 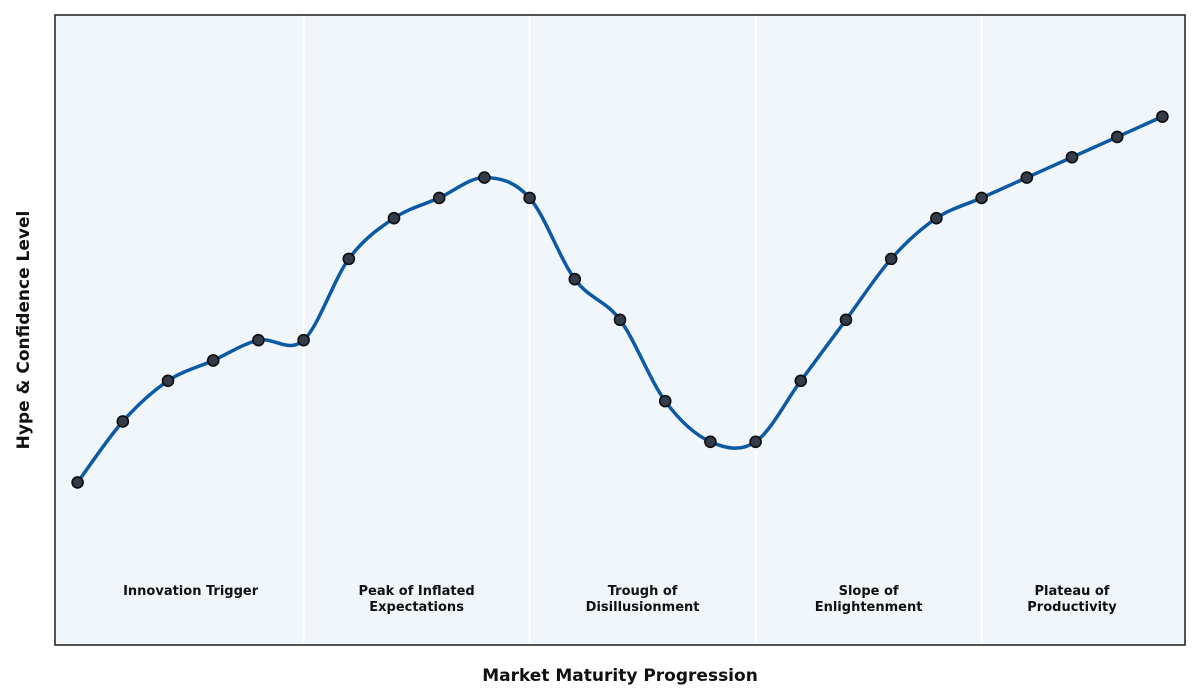 I want to click on phase-label: Peak of Inflated Expectations, so click(x=416, y=599).